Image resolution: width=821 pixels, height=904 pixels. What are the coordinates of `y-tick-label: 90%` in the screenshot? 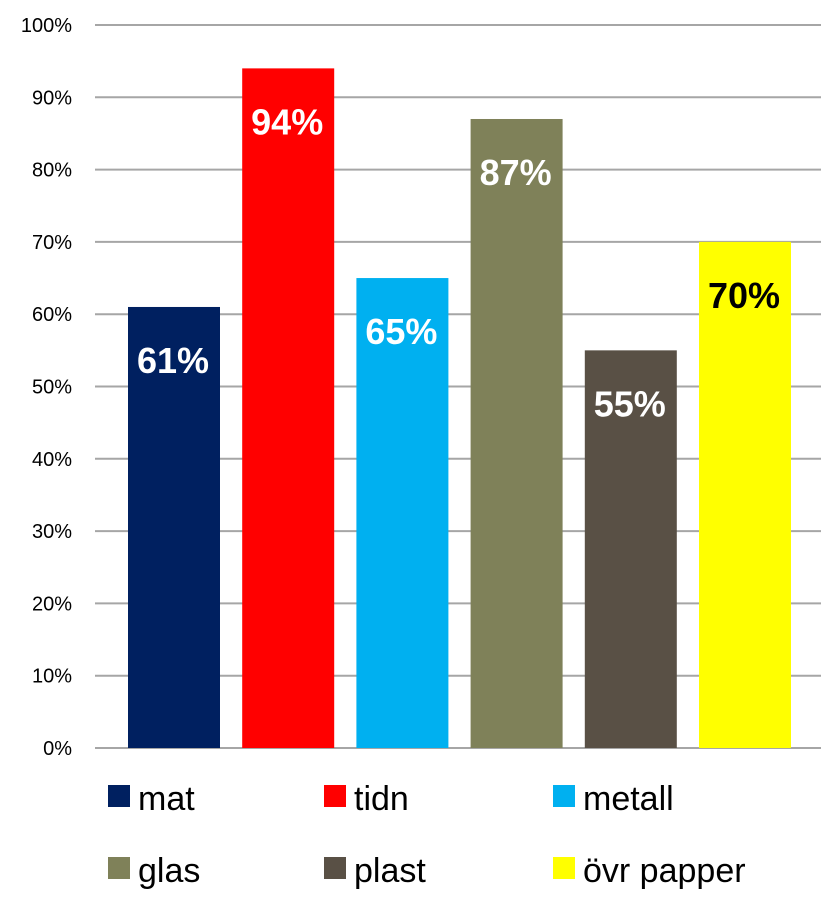 It's located at (52, 98).